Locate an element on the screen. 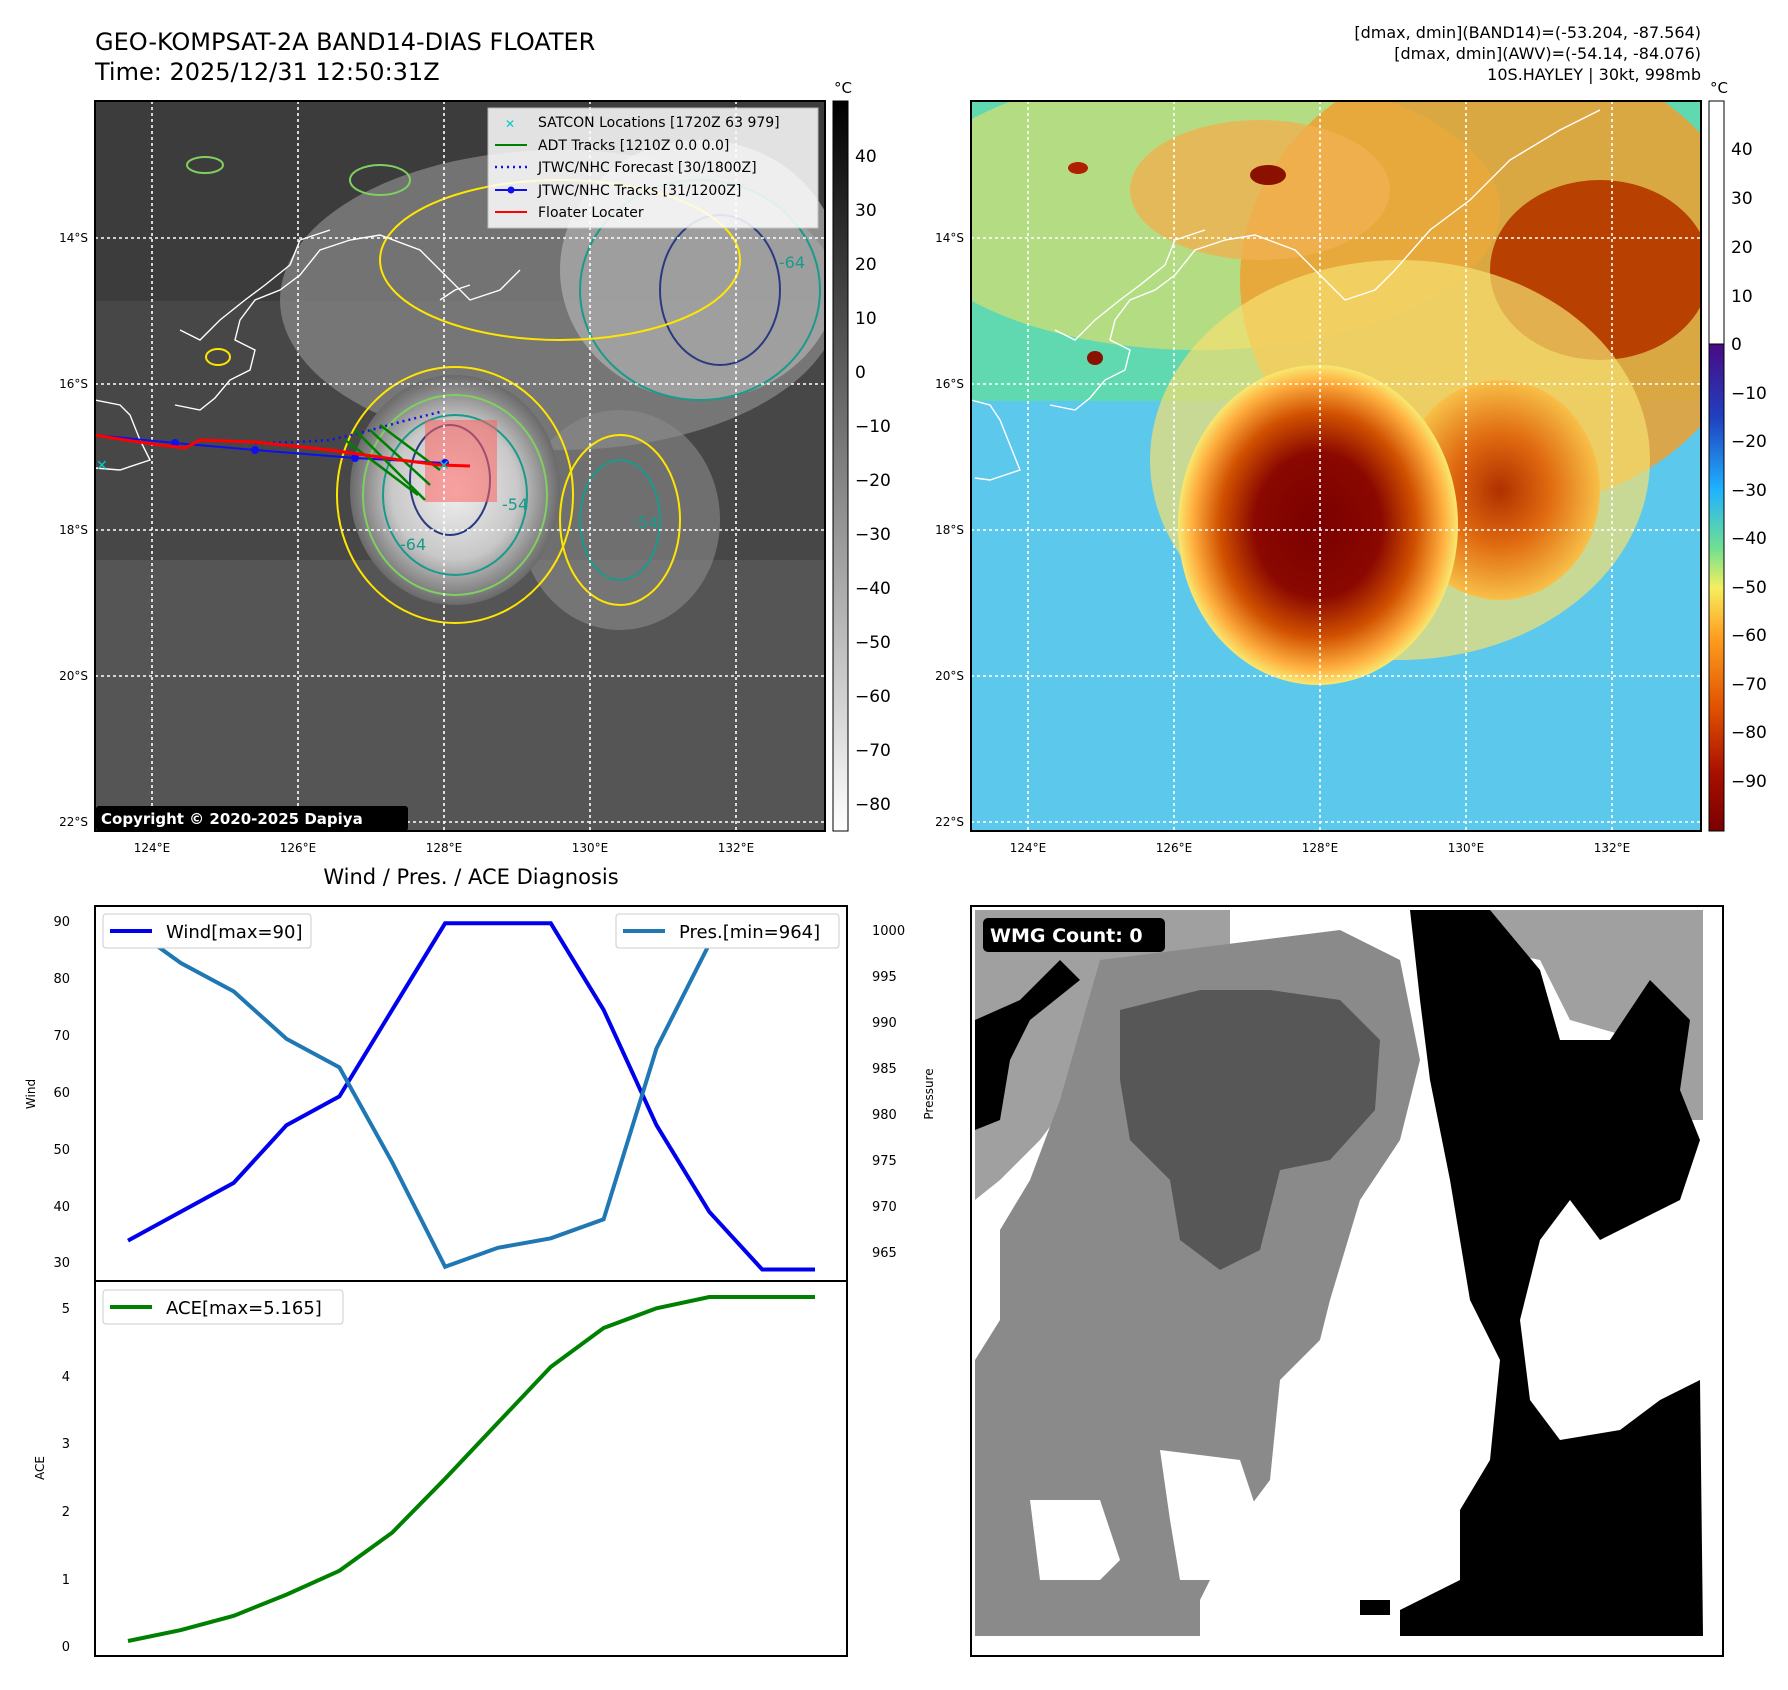  diagnosis-title: Wind / Pres. / ACE Diagnosis is located at coordinates (470, 877).